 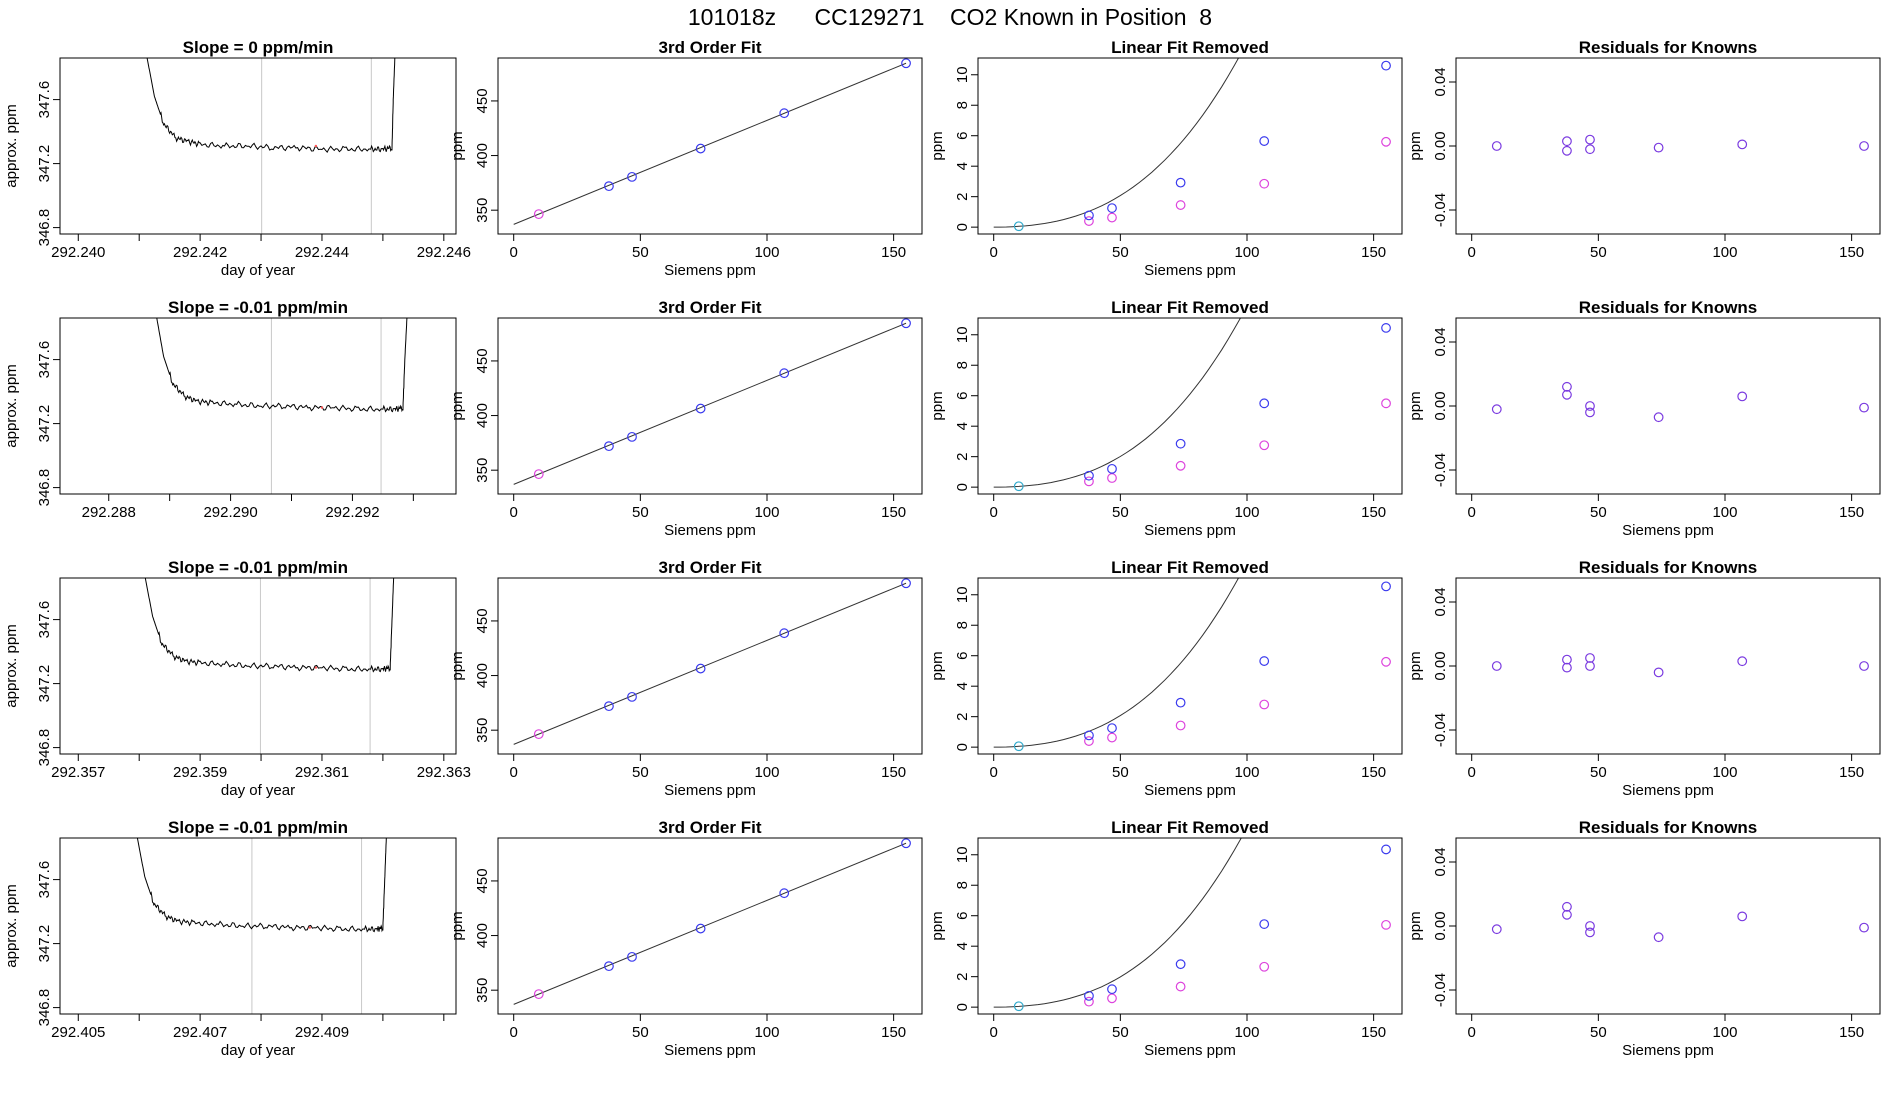 I want to click on x-axis-label: day of year, so click(x=258, y=1050).